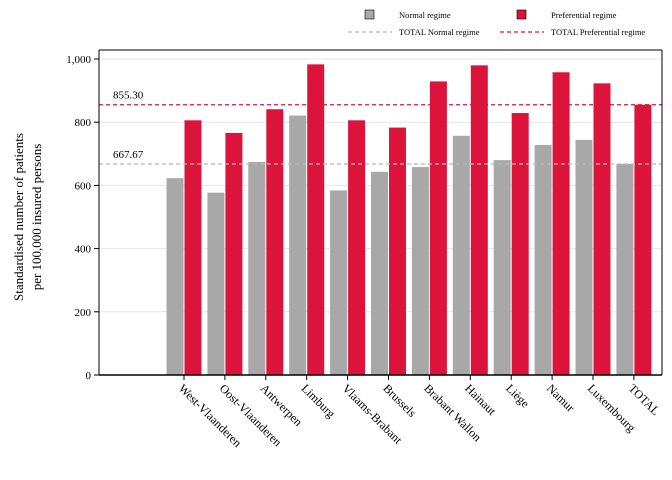 Image resolution: width=672 pixels, height=480 pixels. I want to click on reference-line-label-0: 667.67, so click(128, 155).